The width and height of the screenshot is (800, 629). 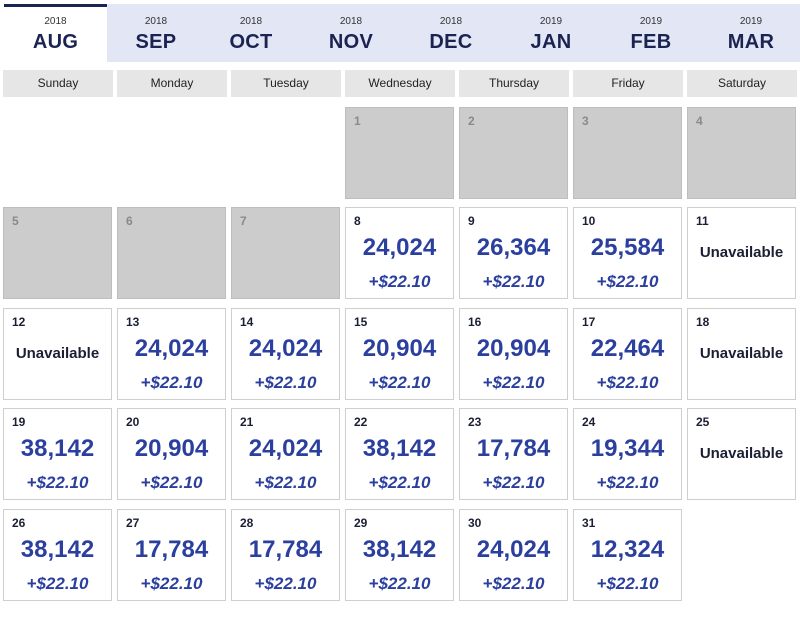 I want to click on day-cell-3: 3, so click(x=627, y=153).